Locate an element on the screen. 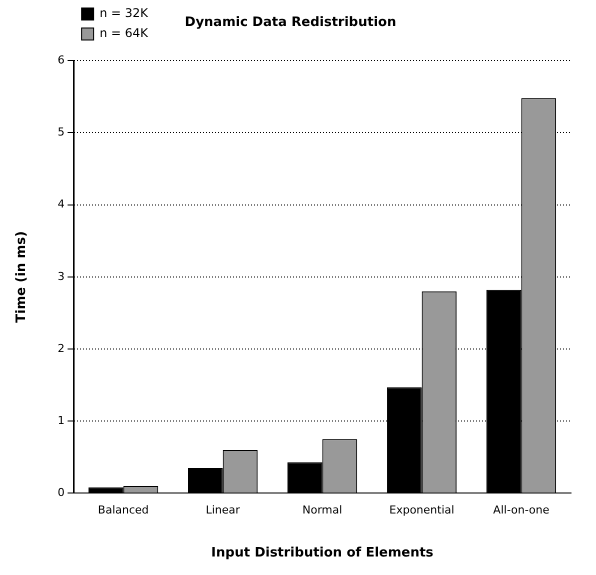 The width and height of the screenshot is (596, 575). y-tick-label: 2 is located at coordinates (61, 348).